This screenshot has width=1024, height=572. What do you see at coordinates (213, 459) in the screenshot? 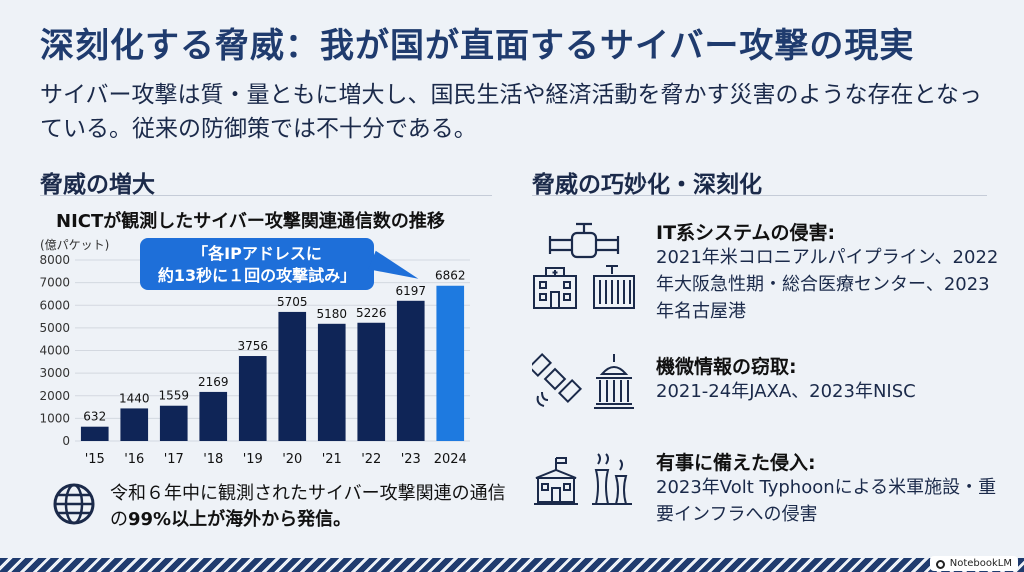
I see `x-tick-label: '18` at bounding box center [213, 459].